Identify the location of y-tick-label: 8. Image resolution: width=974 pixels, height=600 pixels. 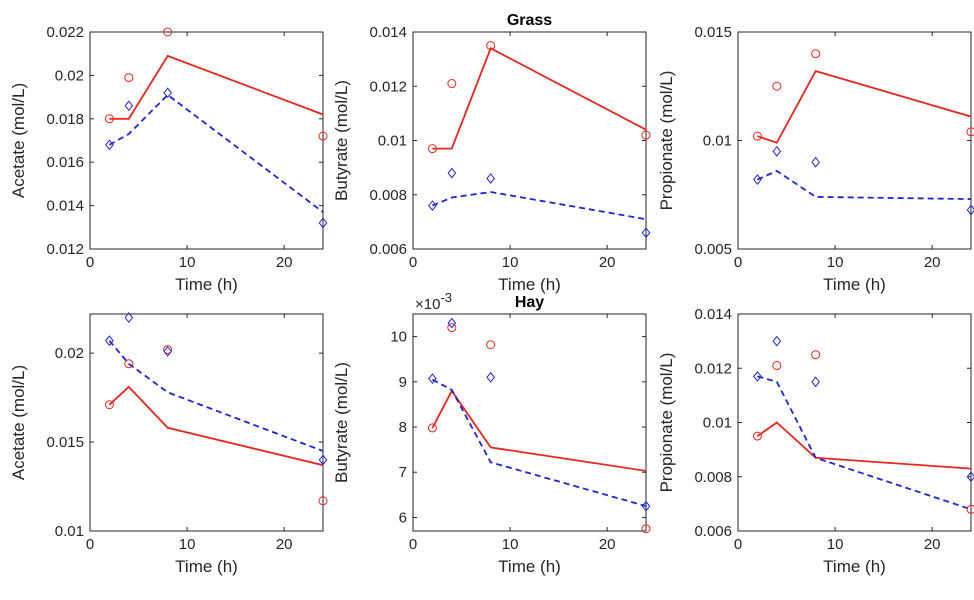
(403, 427).